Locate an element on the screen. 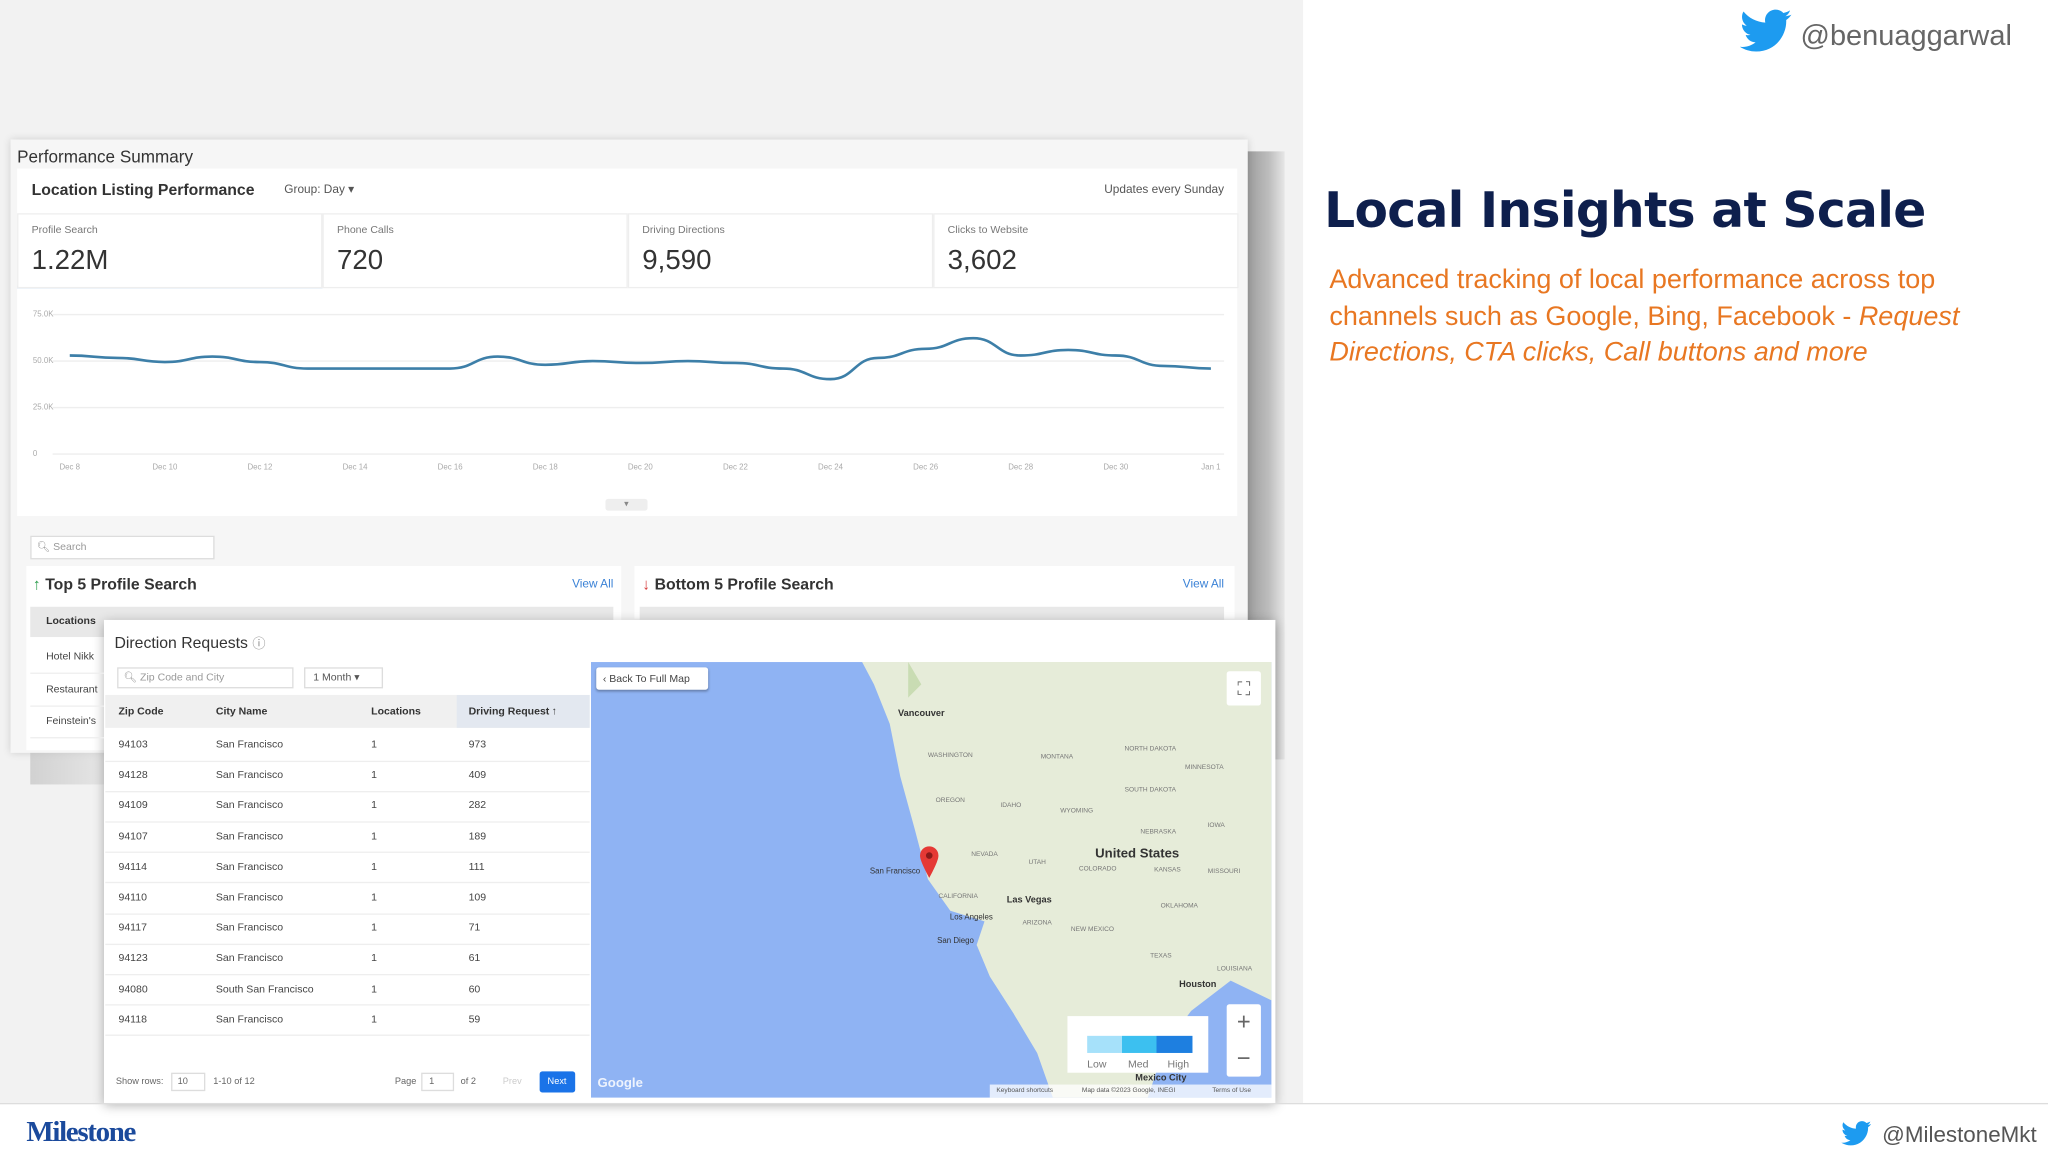 This screenshot has width=2048, height=1152. x-tick-label: Dec 22 is located at coordinates (735, 466).